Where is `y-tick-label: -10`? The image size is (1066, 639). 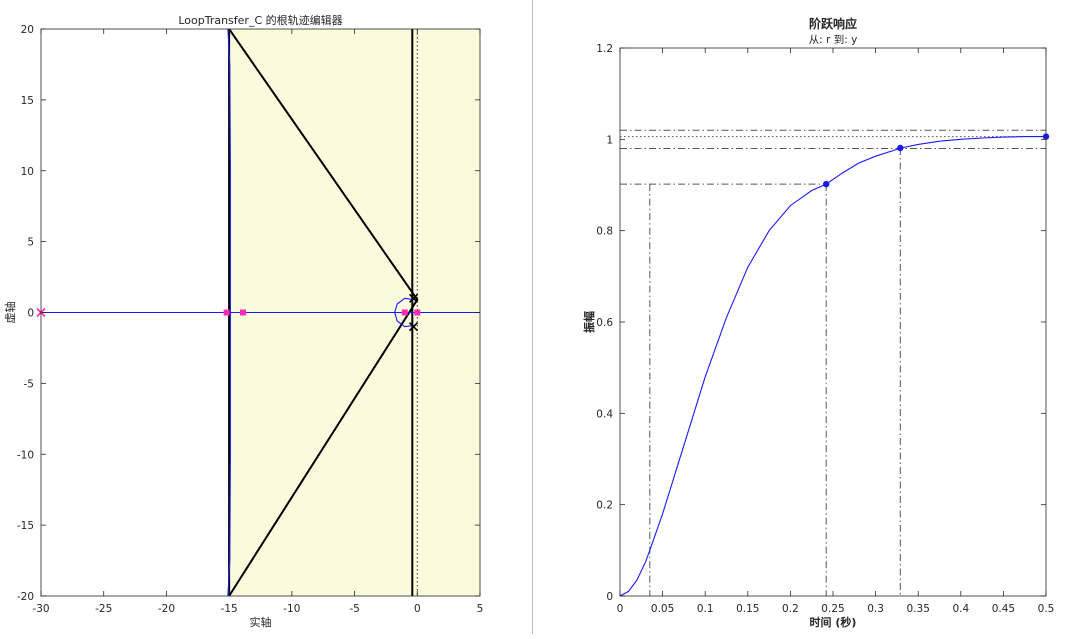
y-tick-label: -10 is located at coordinates (25, 455).